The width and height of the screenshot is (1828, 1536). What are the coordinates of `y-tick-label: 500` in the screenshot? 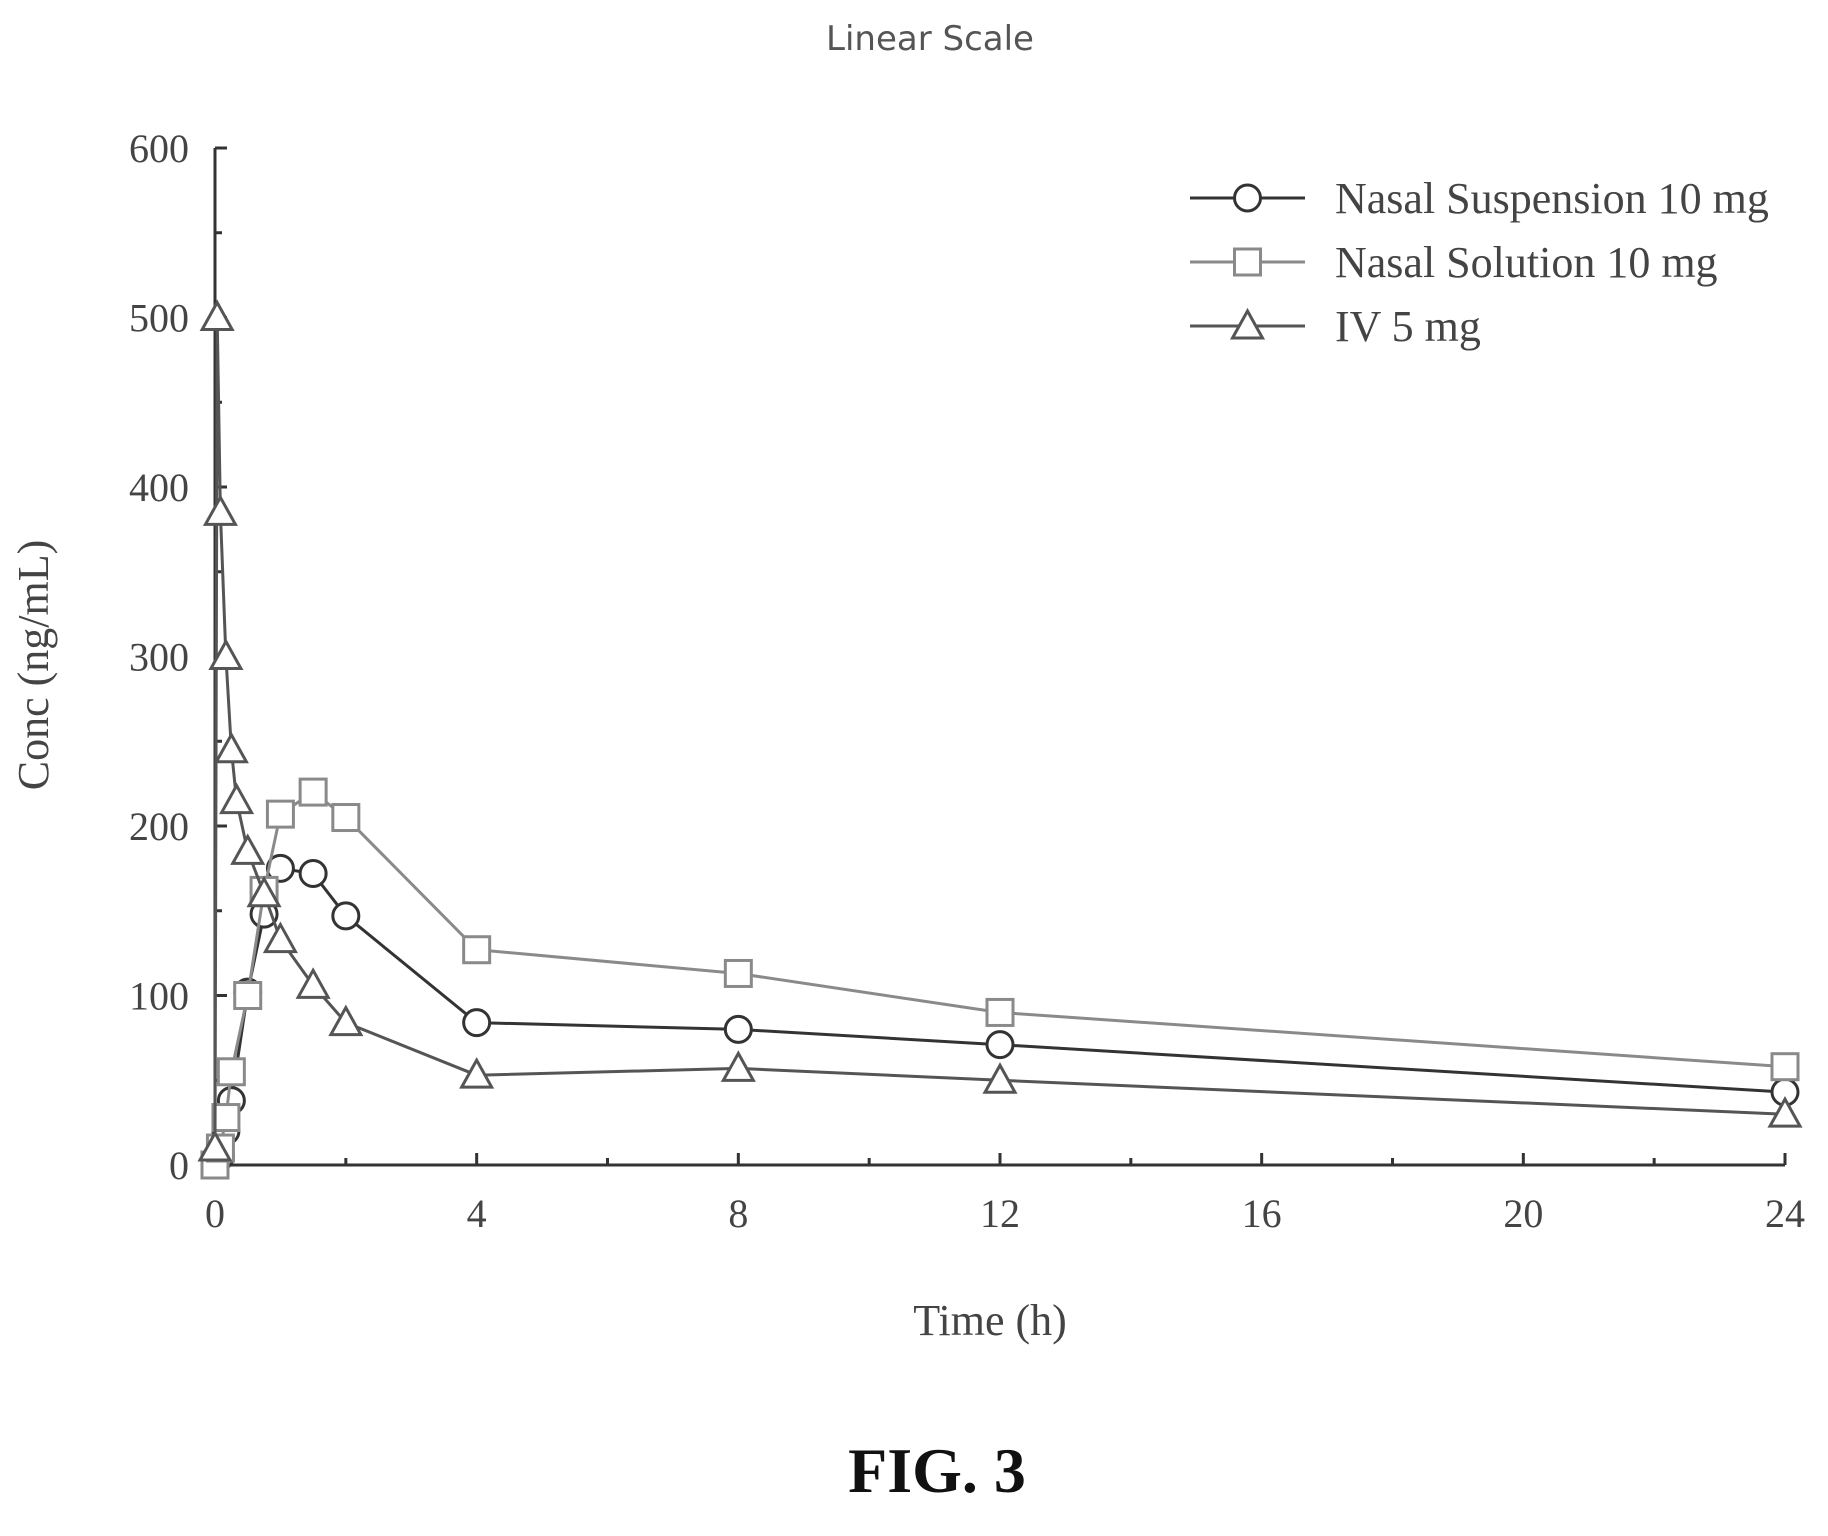 It's located at (159, 318).